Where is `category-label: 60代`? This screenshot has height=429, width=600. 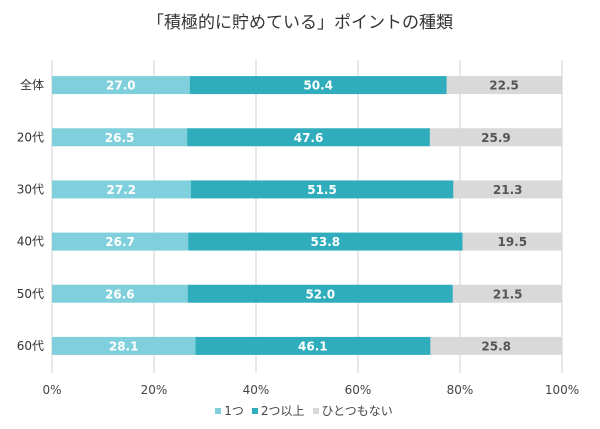 category-label: 60代 is located at coordinates (30, 346).